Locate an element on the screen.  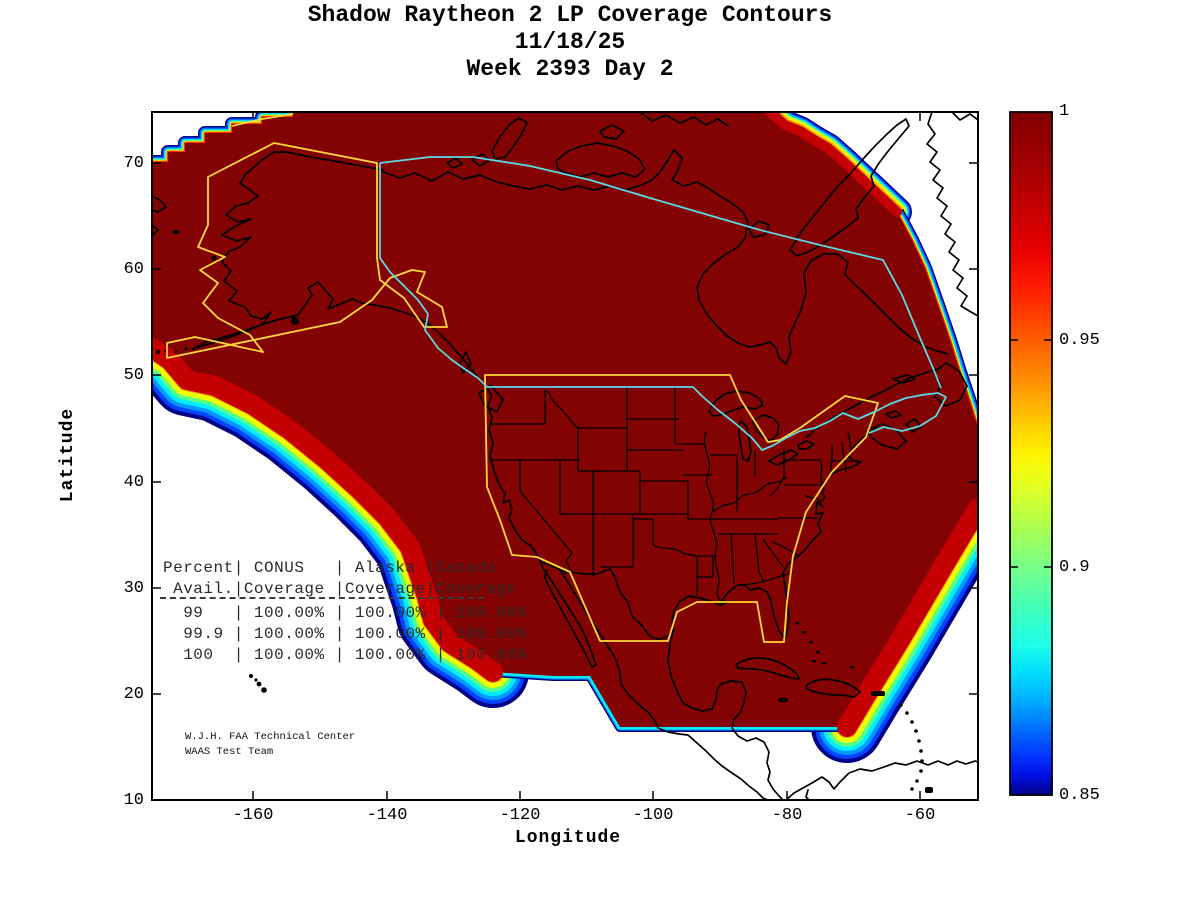
colorbar-gradient is located at coordinates (1031, 453).